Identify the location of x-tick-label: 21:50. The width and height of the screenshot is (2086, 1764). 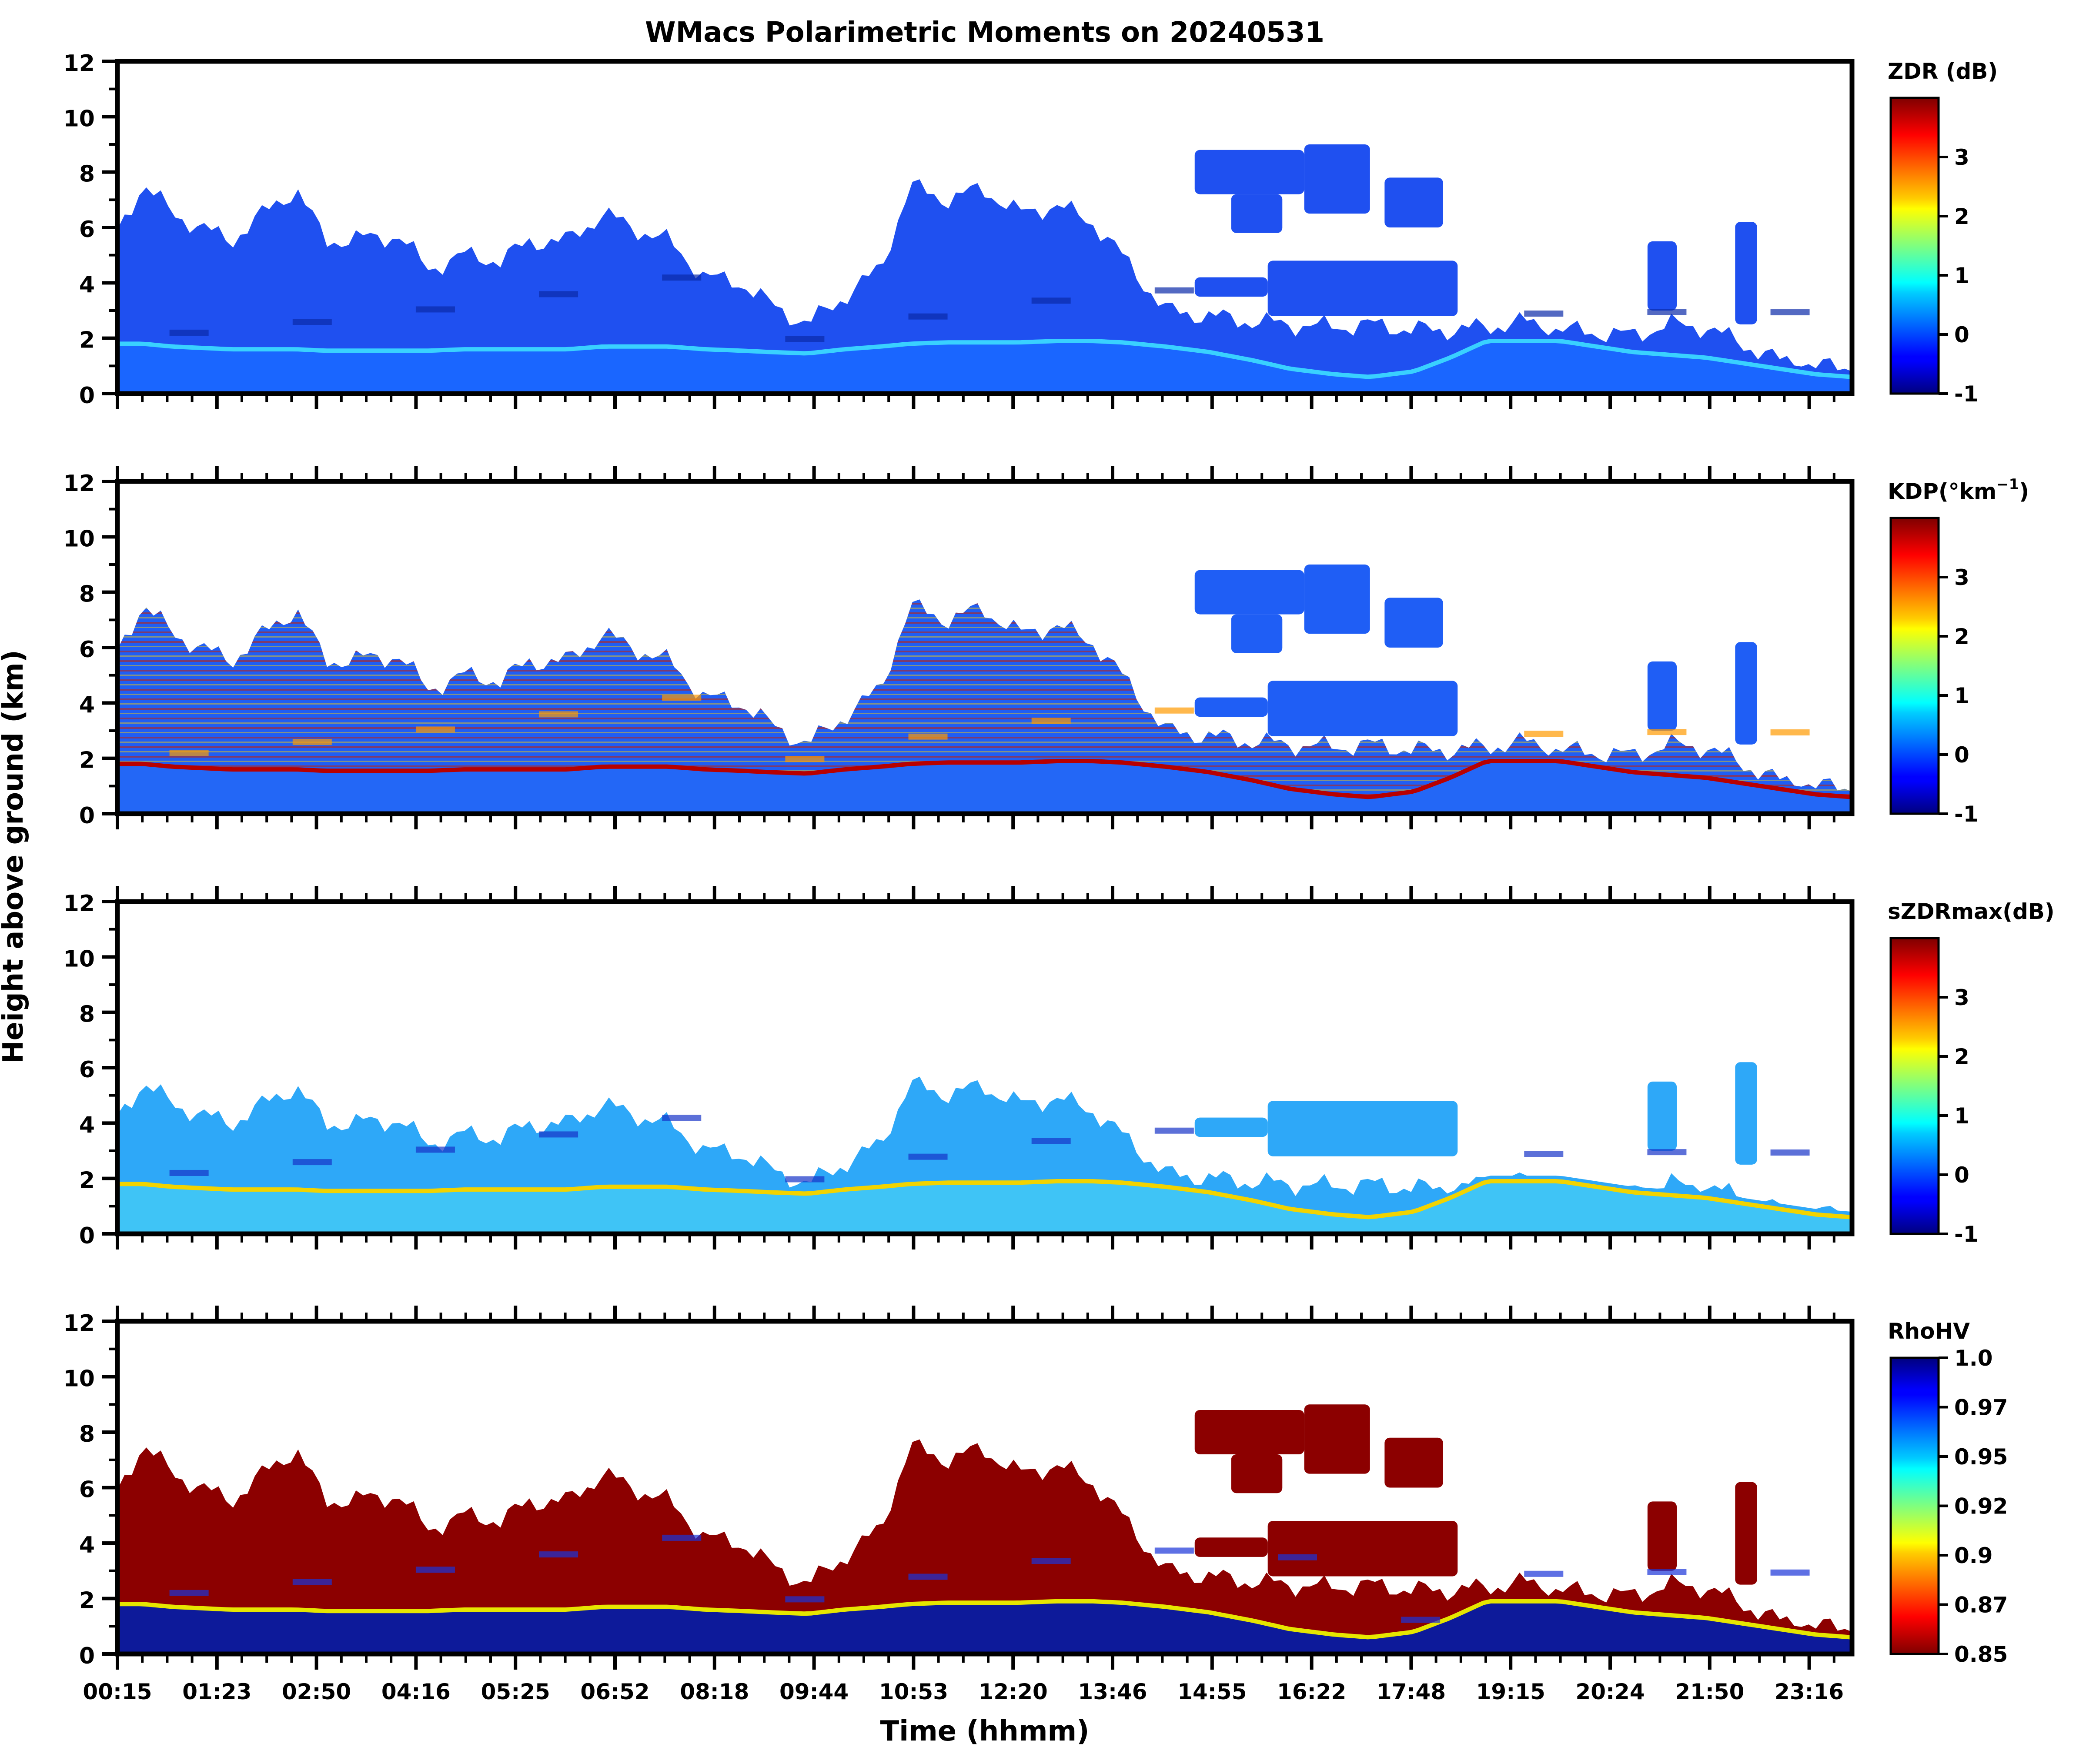
(1710, 1691).